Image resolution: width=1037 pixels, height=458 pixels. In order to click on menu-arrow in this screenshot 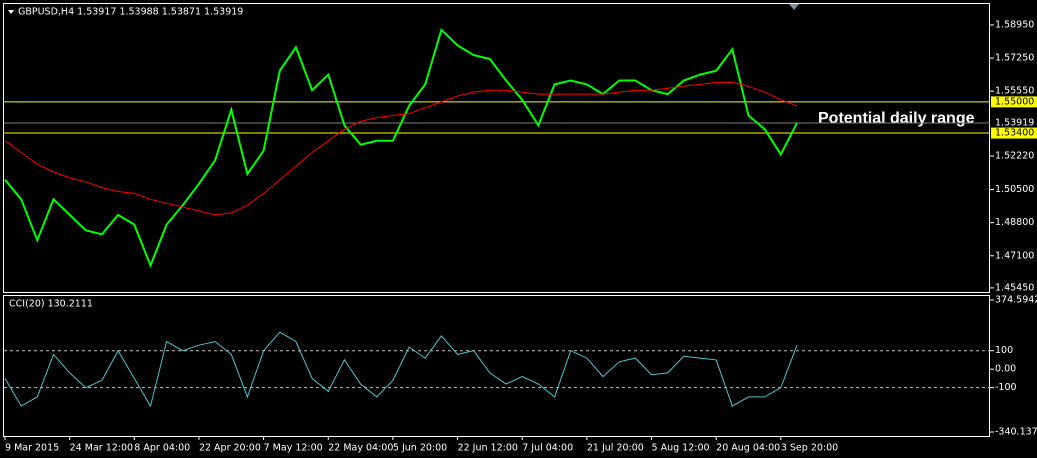, I will do `click(11, 12)`.